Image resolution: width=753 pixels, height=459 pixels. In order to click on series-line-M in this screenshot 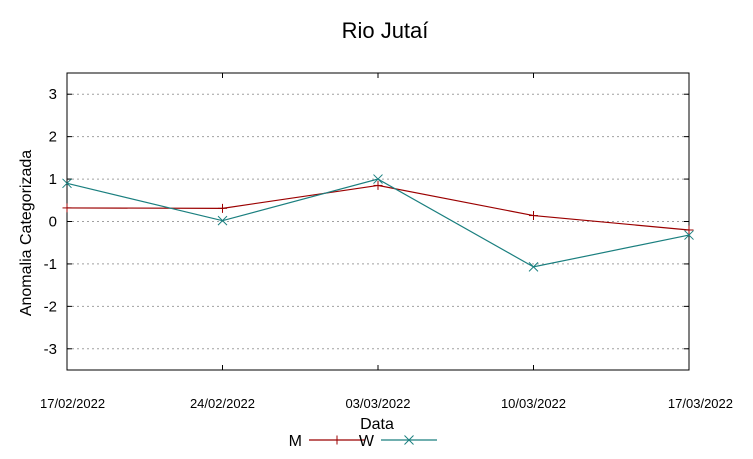, I will do `click(378, 207)`.